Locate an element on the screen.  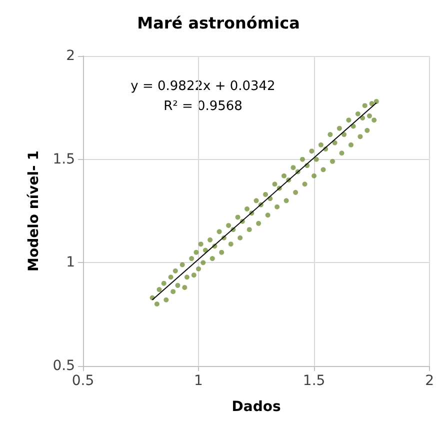
x-tick-label: 1 is located at coordinates (198, 381).